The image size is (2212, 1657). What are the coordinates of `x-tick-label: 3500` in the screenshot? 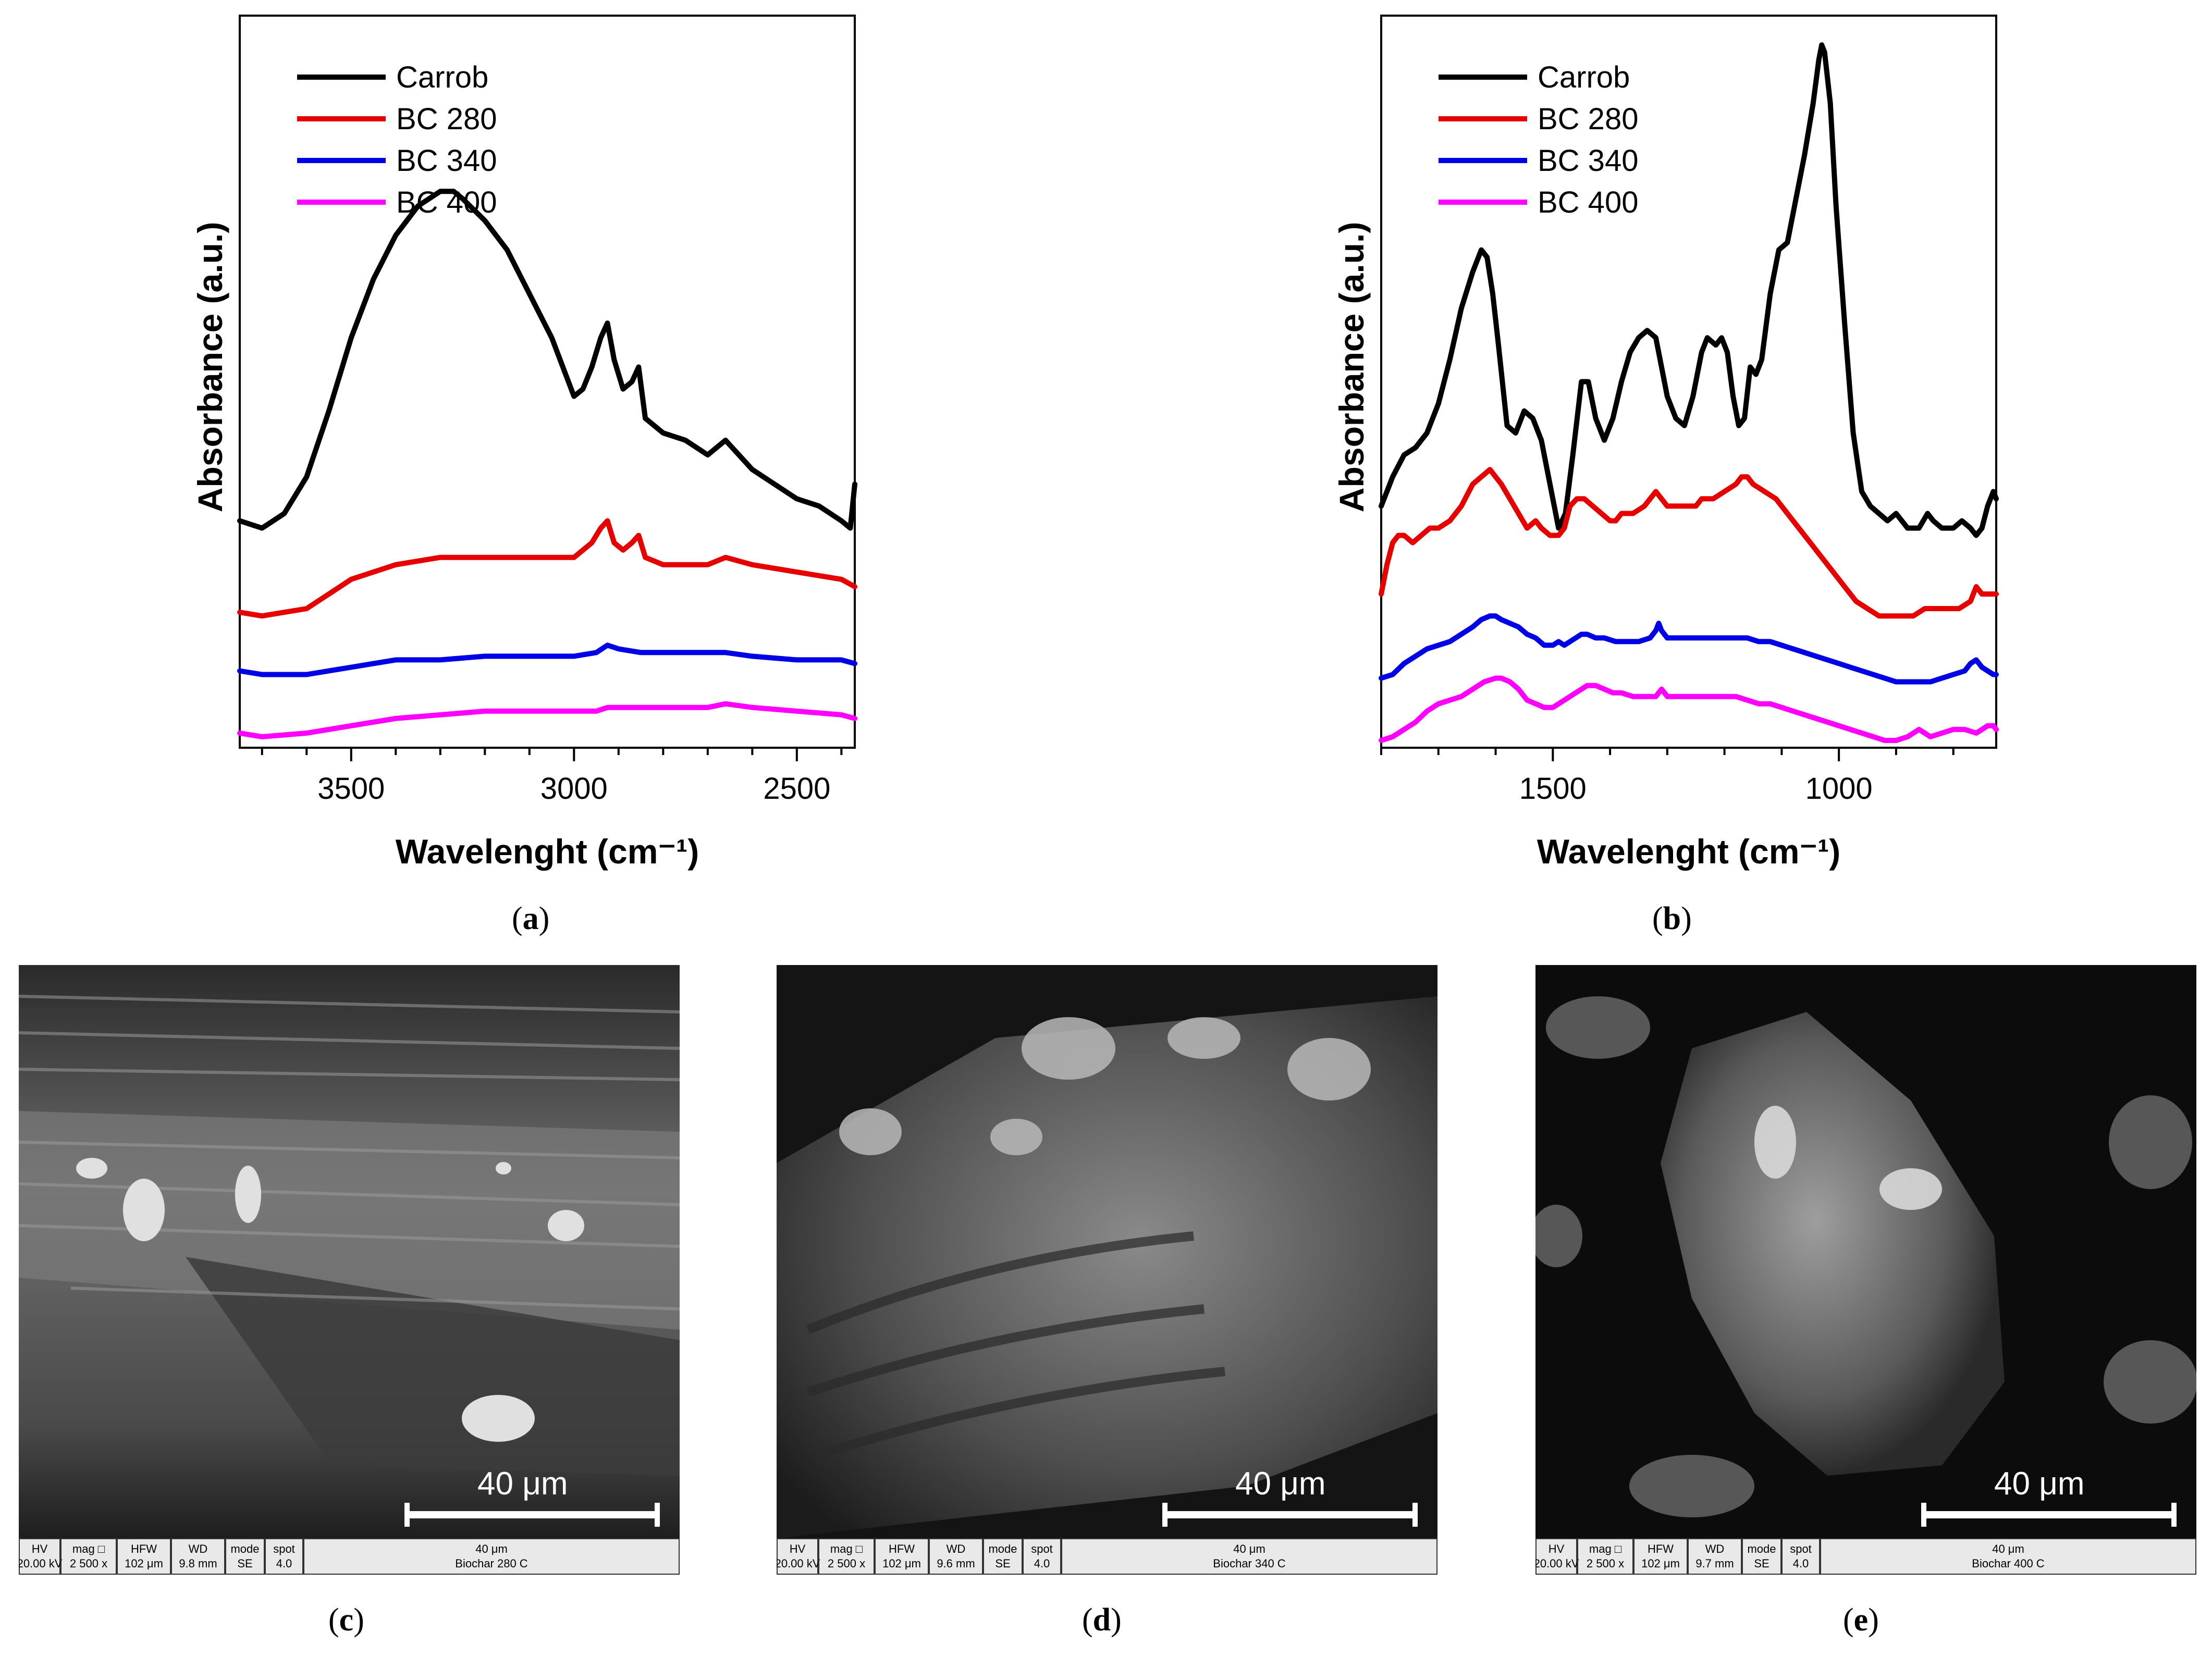 It's located at (351, 789).